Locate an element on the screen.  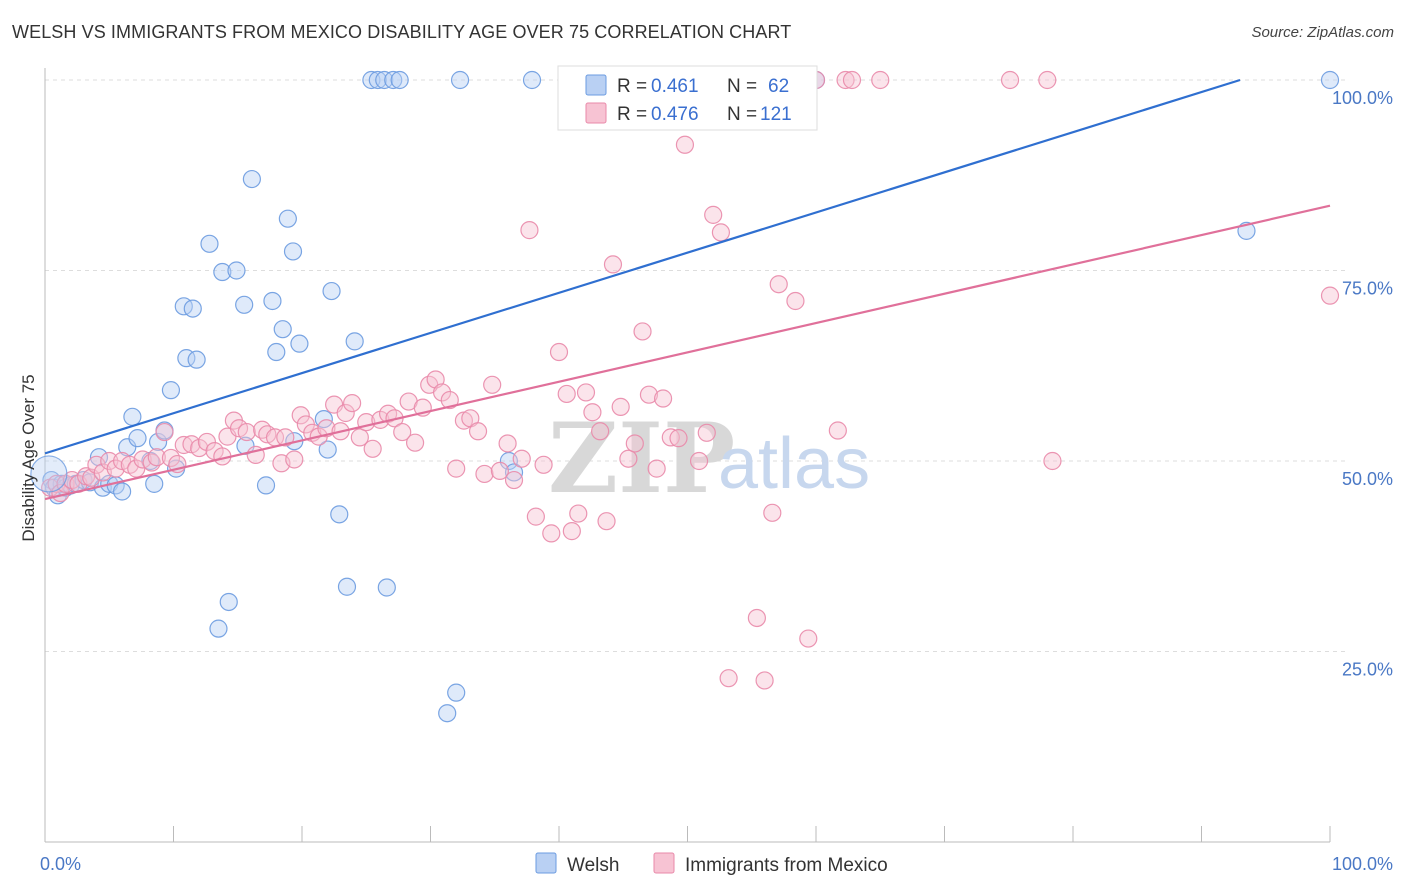
legend-r-value-mexico: 0.476 is located at coordinates (675, 114).